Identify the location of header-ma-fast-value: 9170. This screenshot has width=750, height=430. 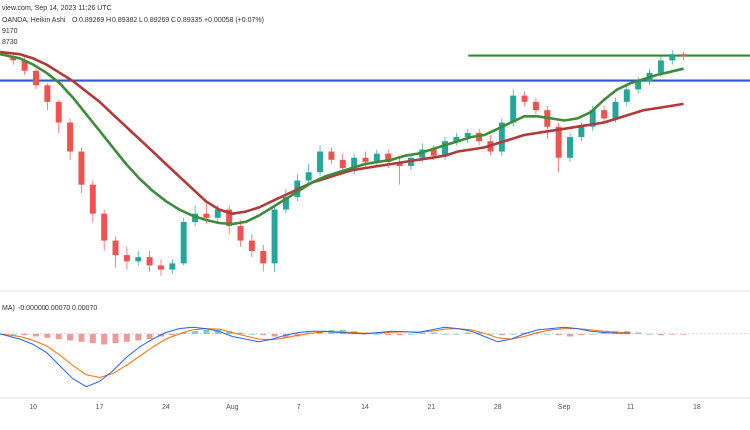
(10, 31).